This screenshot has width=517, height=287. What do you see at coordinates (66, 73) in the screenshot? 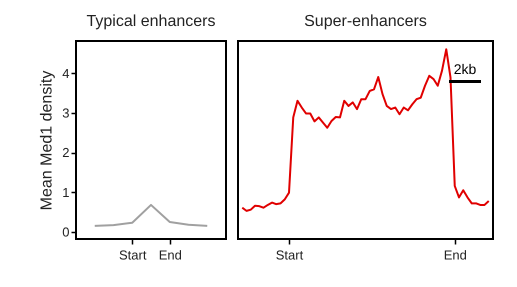
I see `y-tick-label: 4` at bounding box center [66, 73].